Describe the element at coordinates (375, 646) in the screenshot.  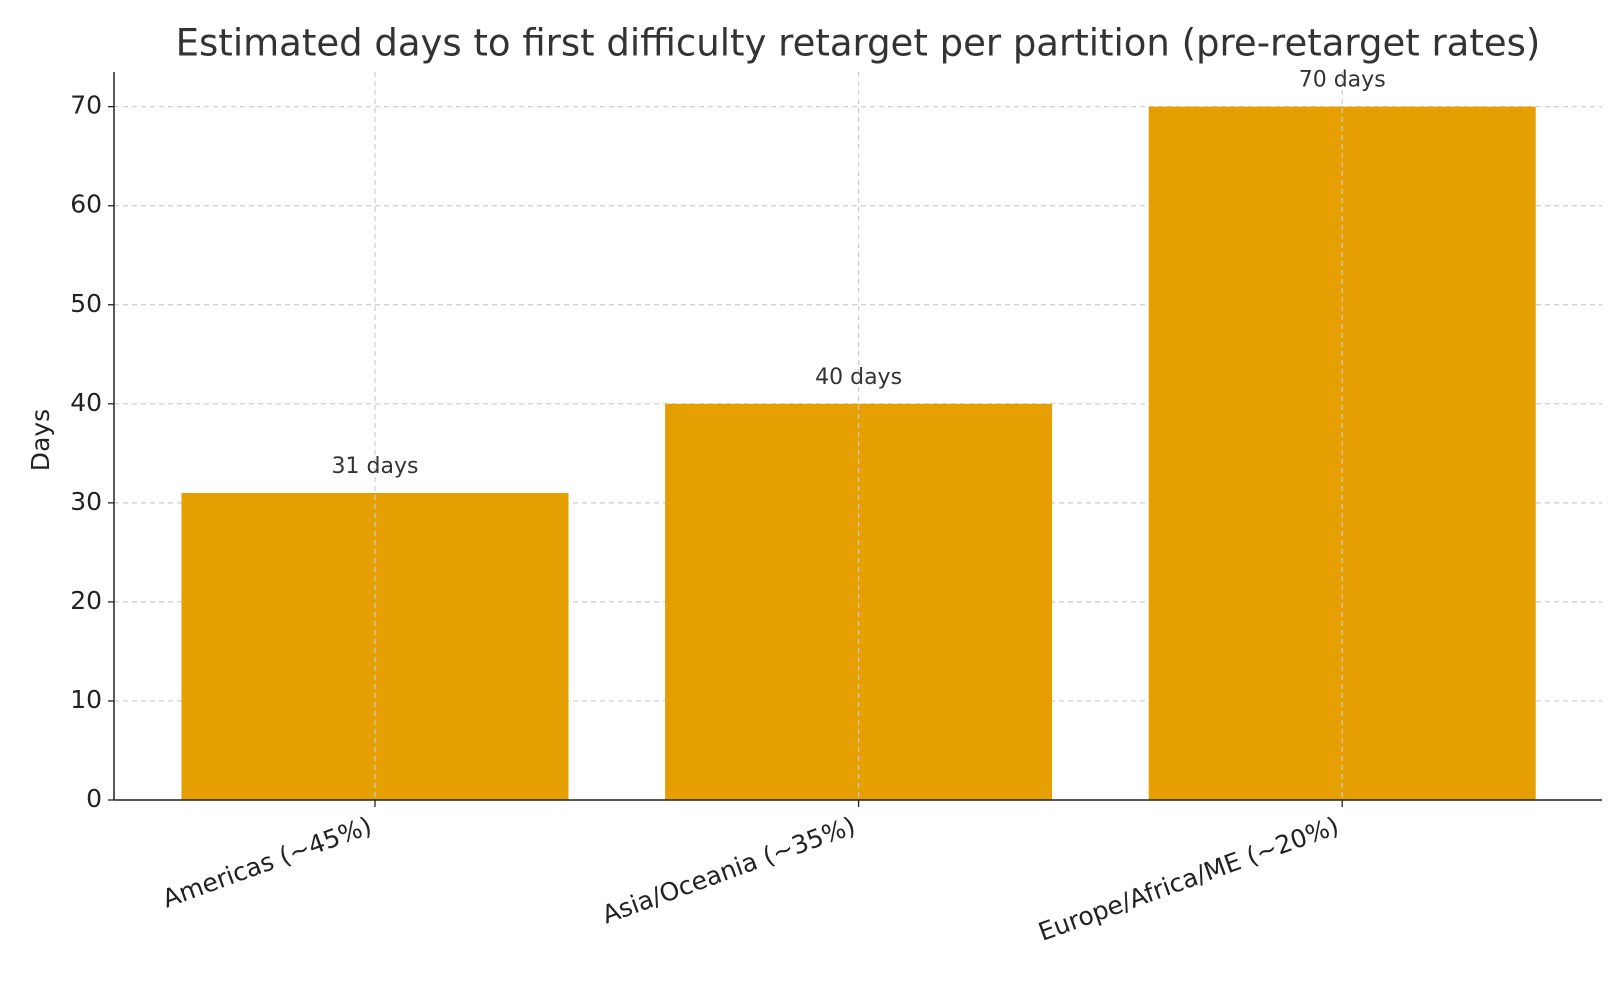
I see `bar` at that location.